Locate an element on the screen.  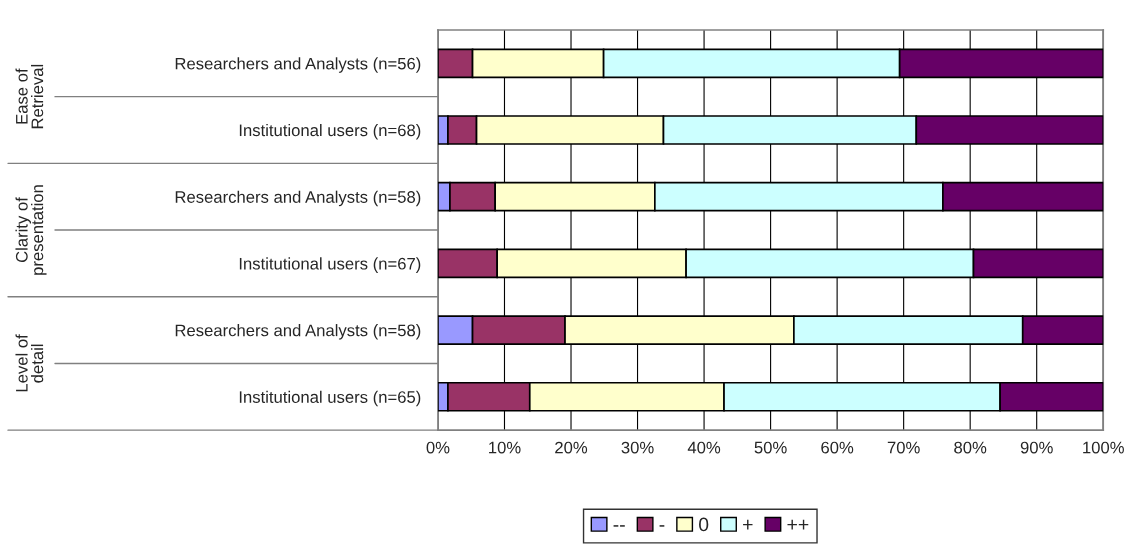
text: Clarity of presentation is located at coordinates (31, 230).